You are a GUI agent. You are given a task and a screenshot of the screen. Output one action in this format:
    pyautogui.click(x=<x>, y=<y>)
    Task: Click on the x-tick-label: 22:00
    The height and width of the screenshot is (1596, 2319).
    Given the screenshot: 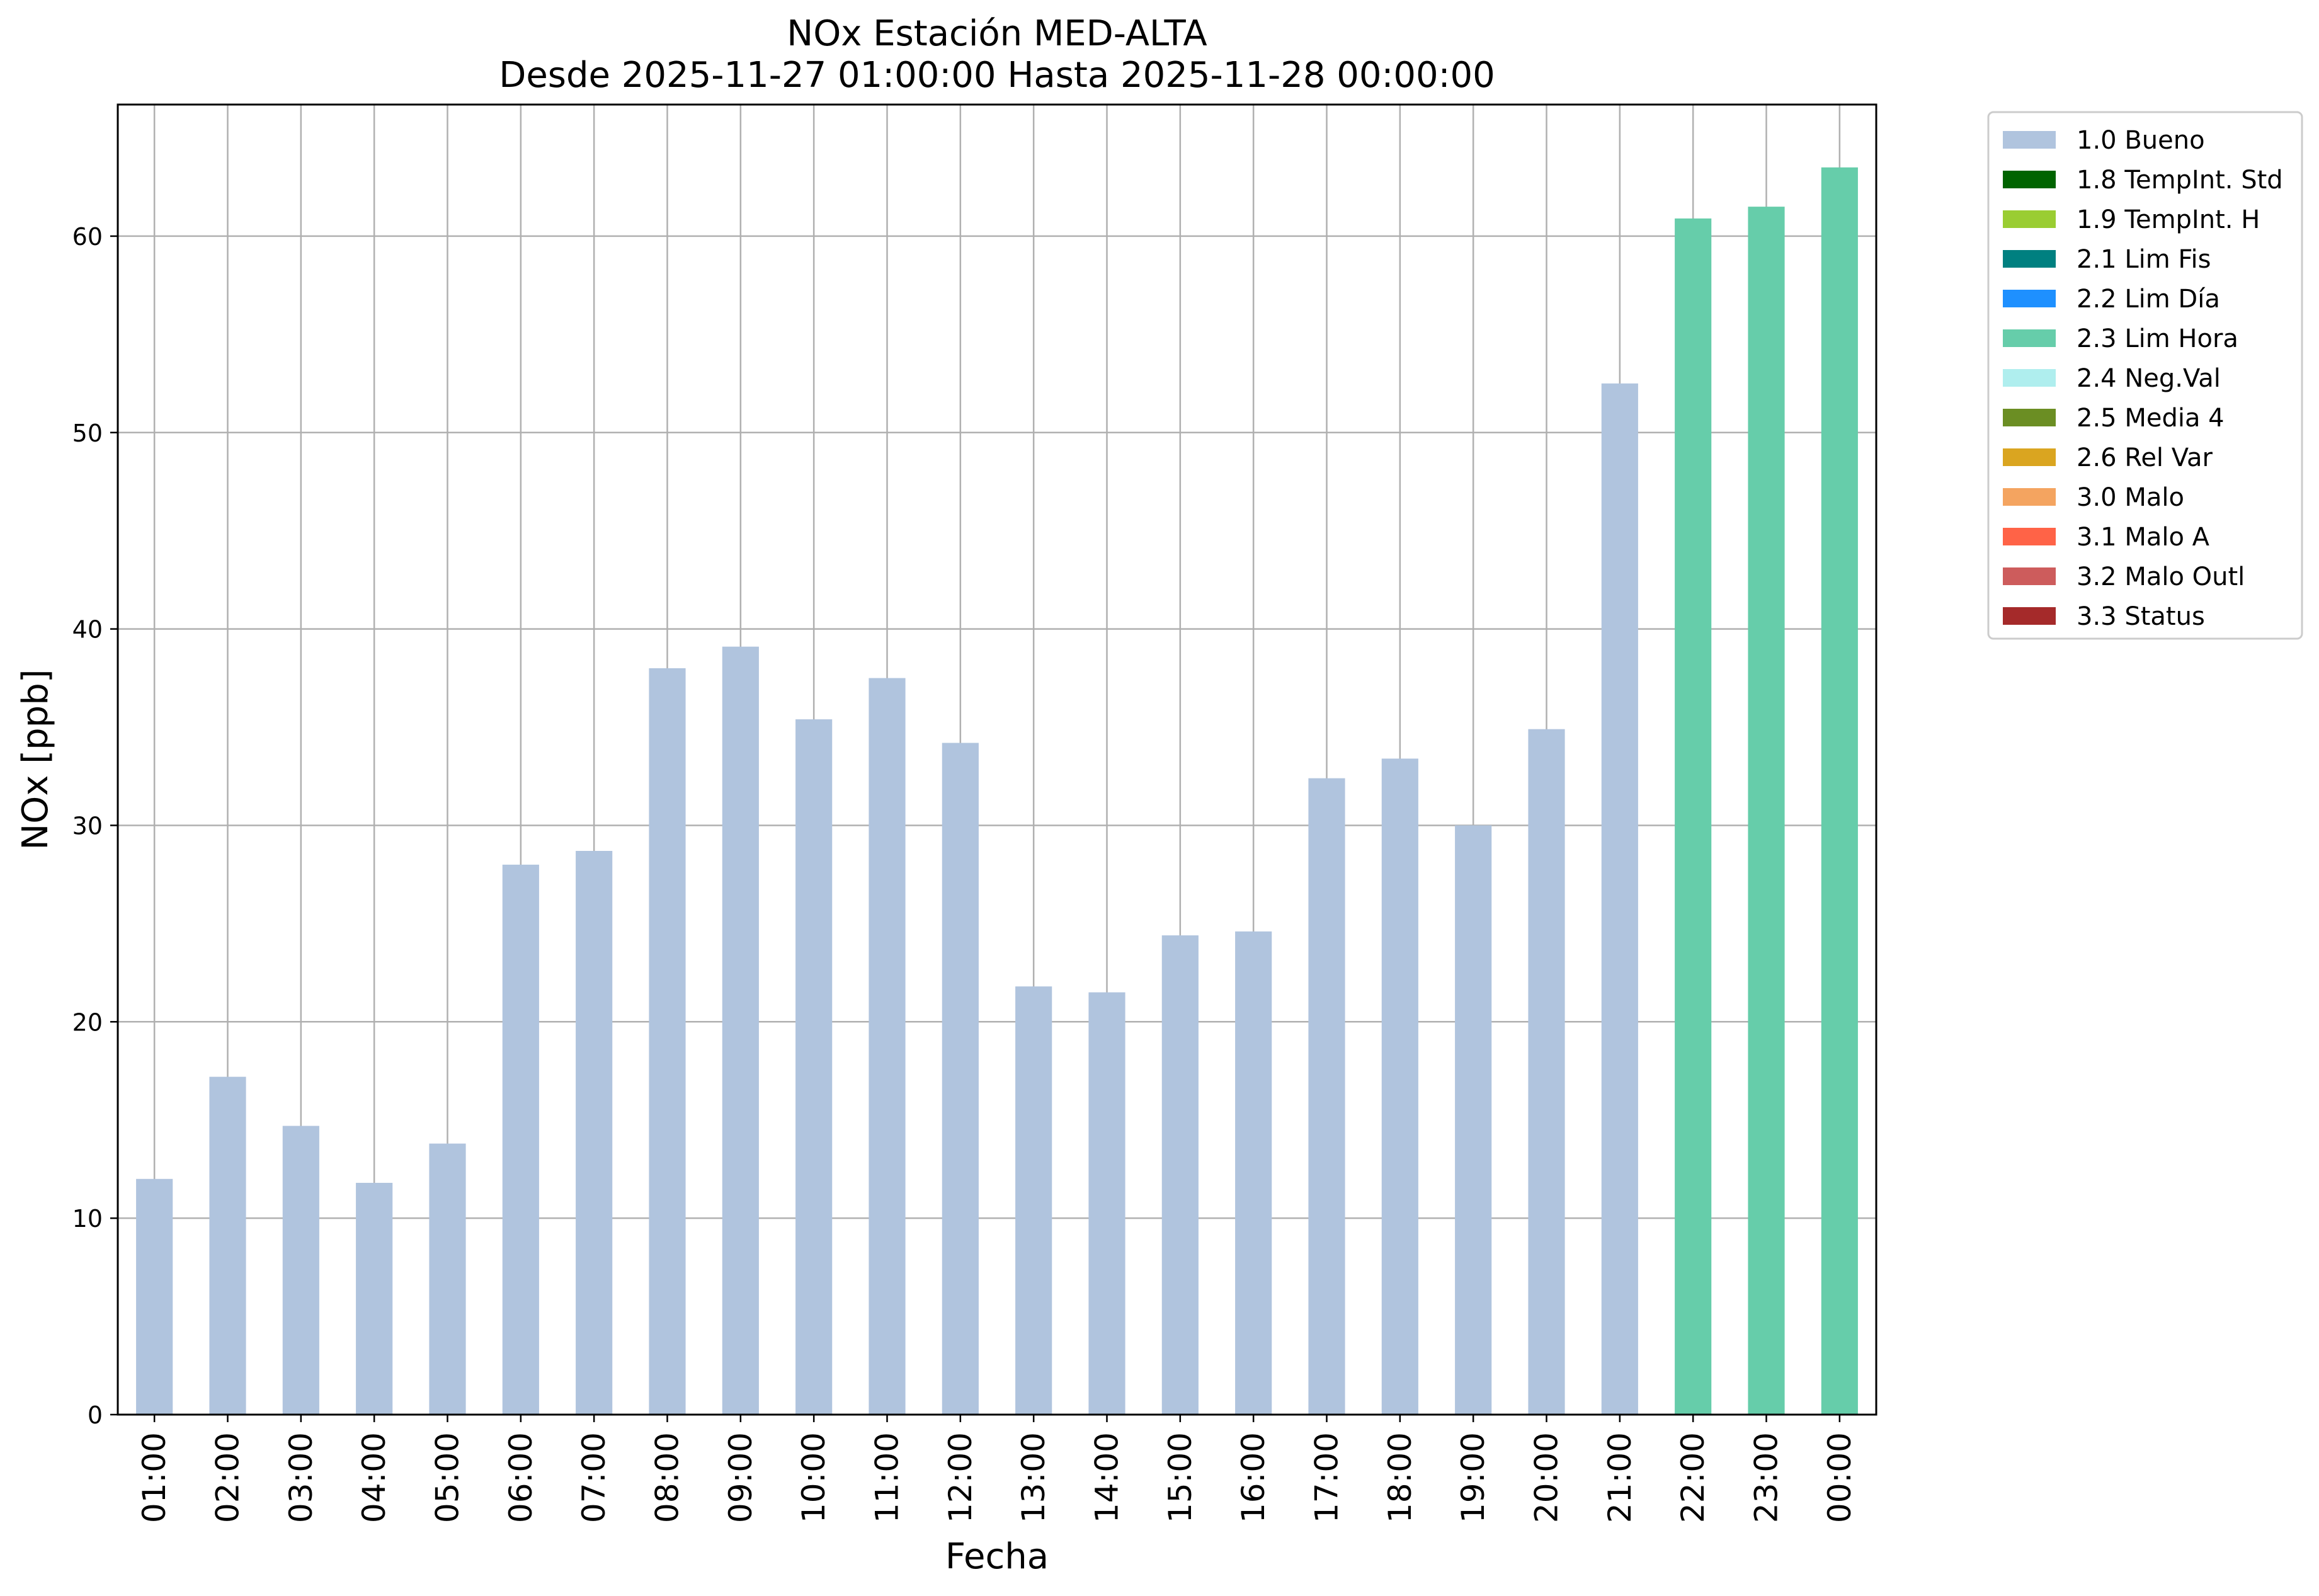 What is the action you would take?
    pyautogui.click(x=1693, y=1477)
    